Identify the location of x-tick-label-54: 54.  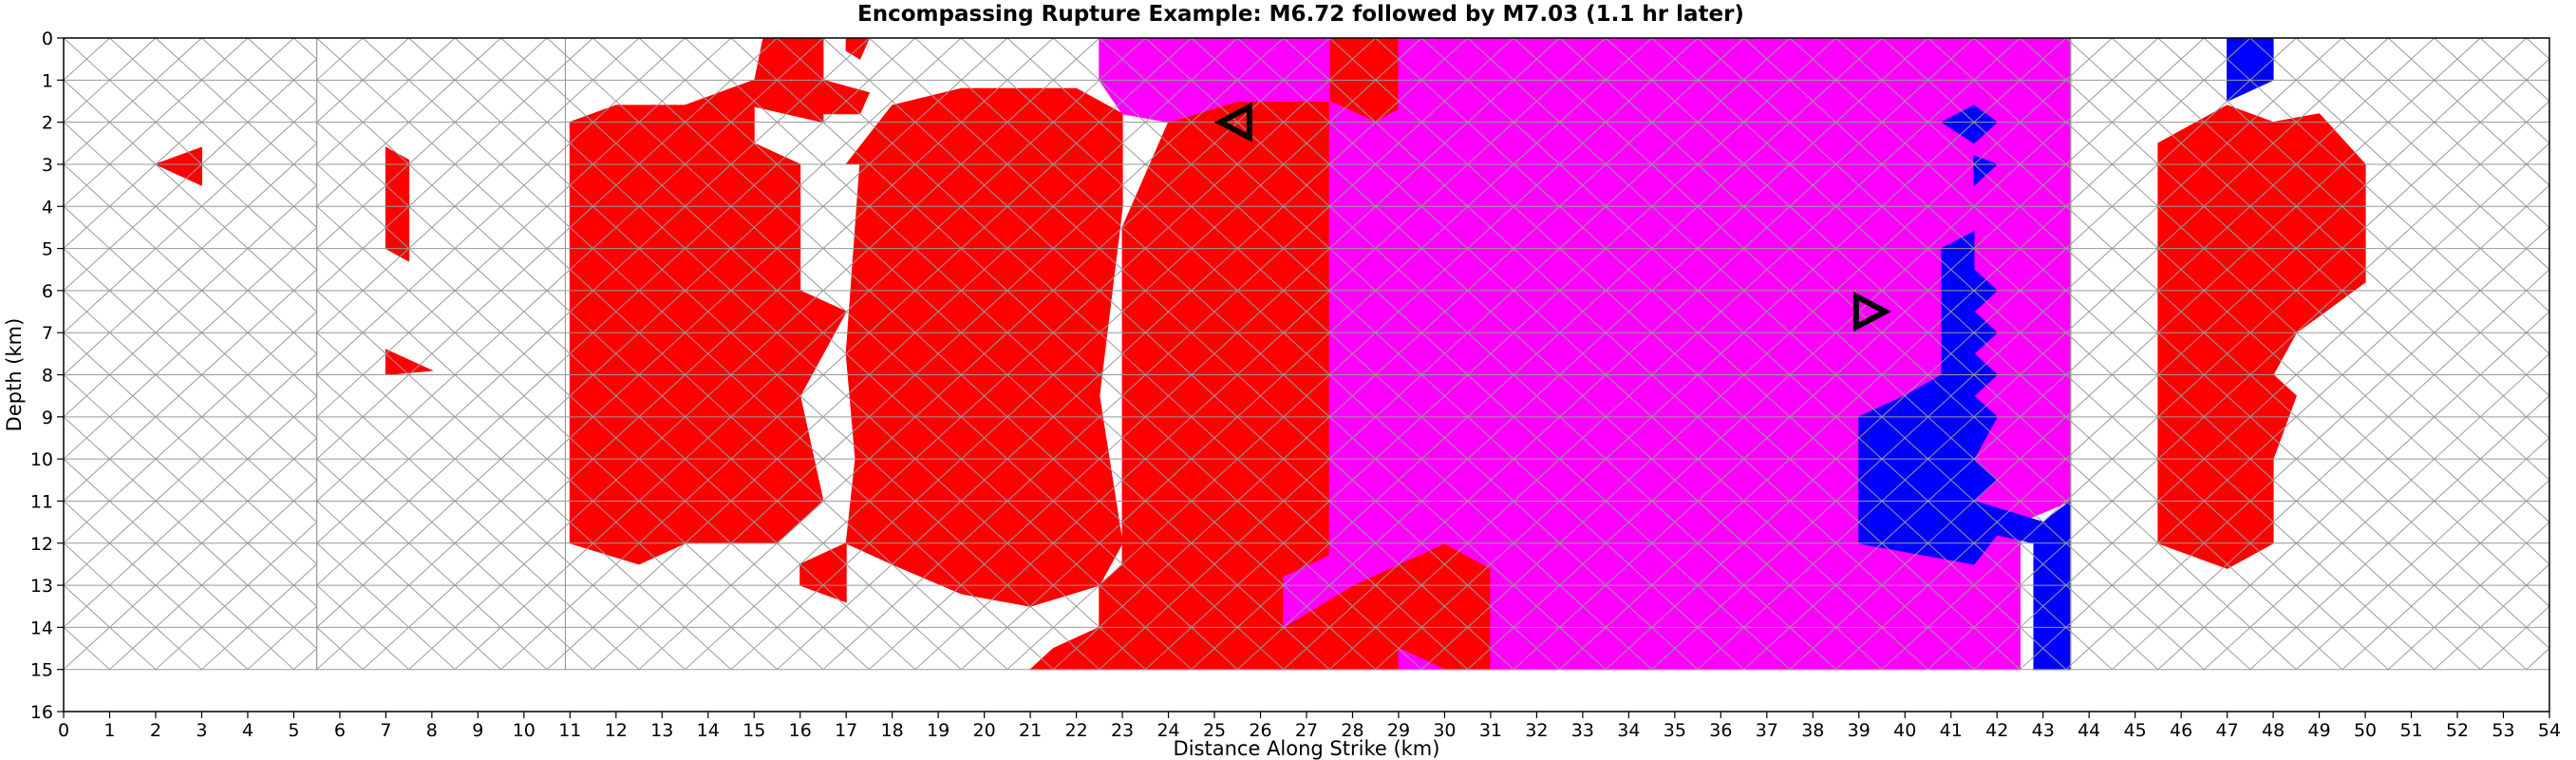
(2549, 730).